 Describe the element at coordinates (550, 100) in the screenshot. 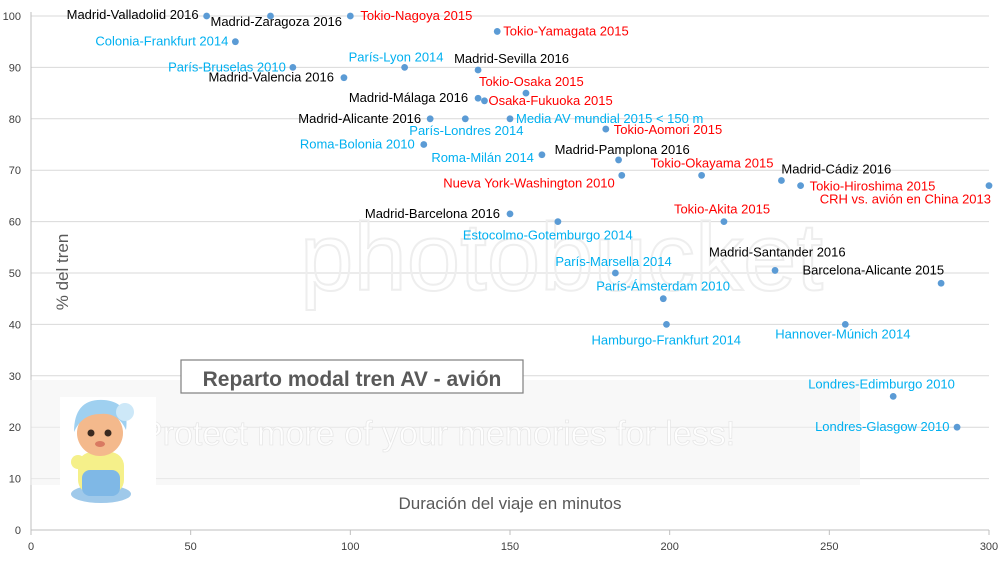

I see `data-label: Osaka-Fukuoka 2015` at that location.